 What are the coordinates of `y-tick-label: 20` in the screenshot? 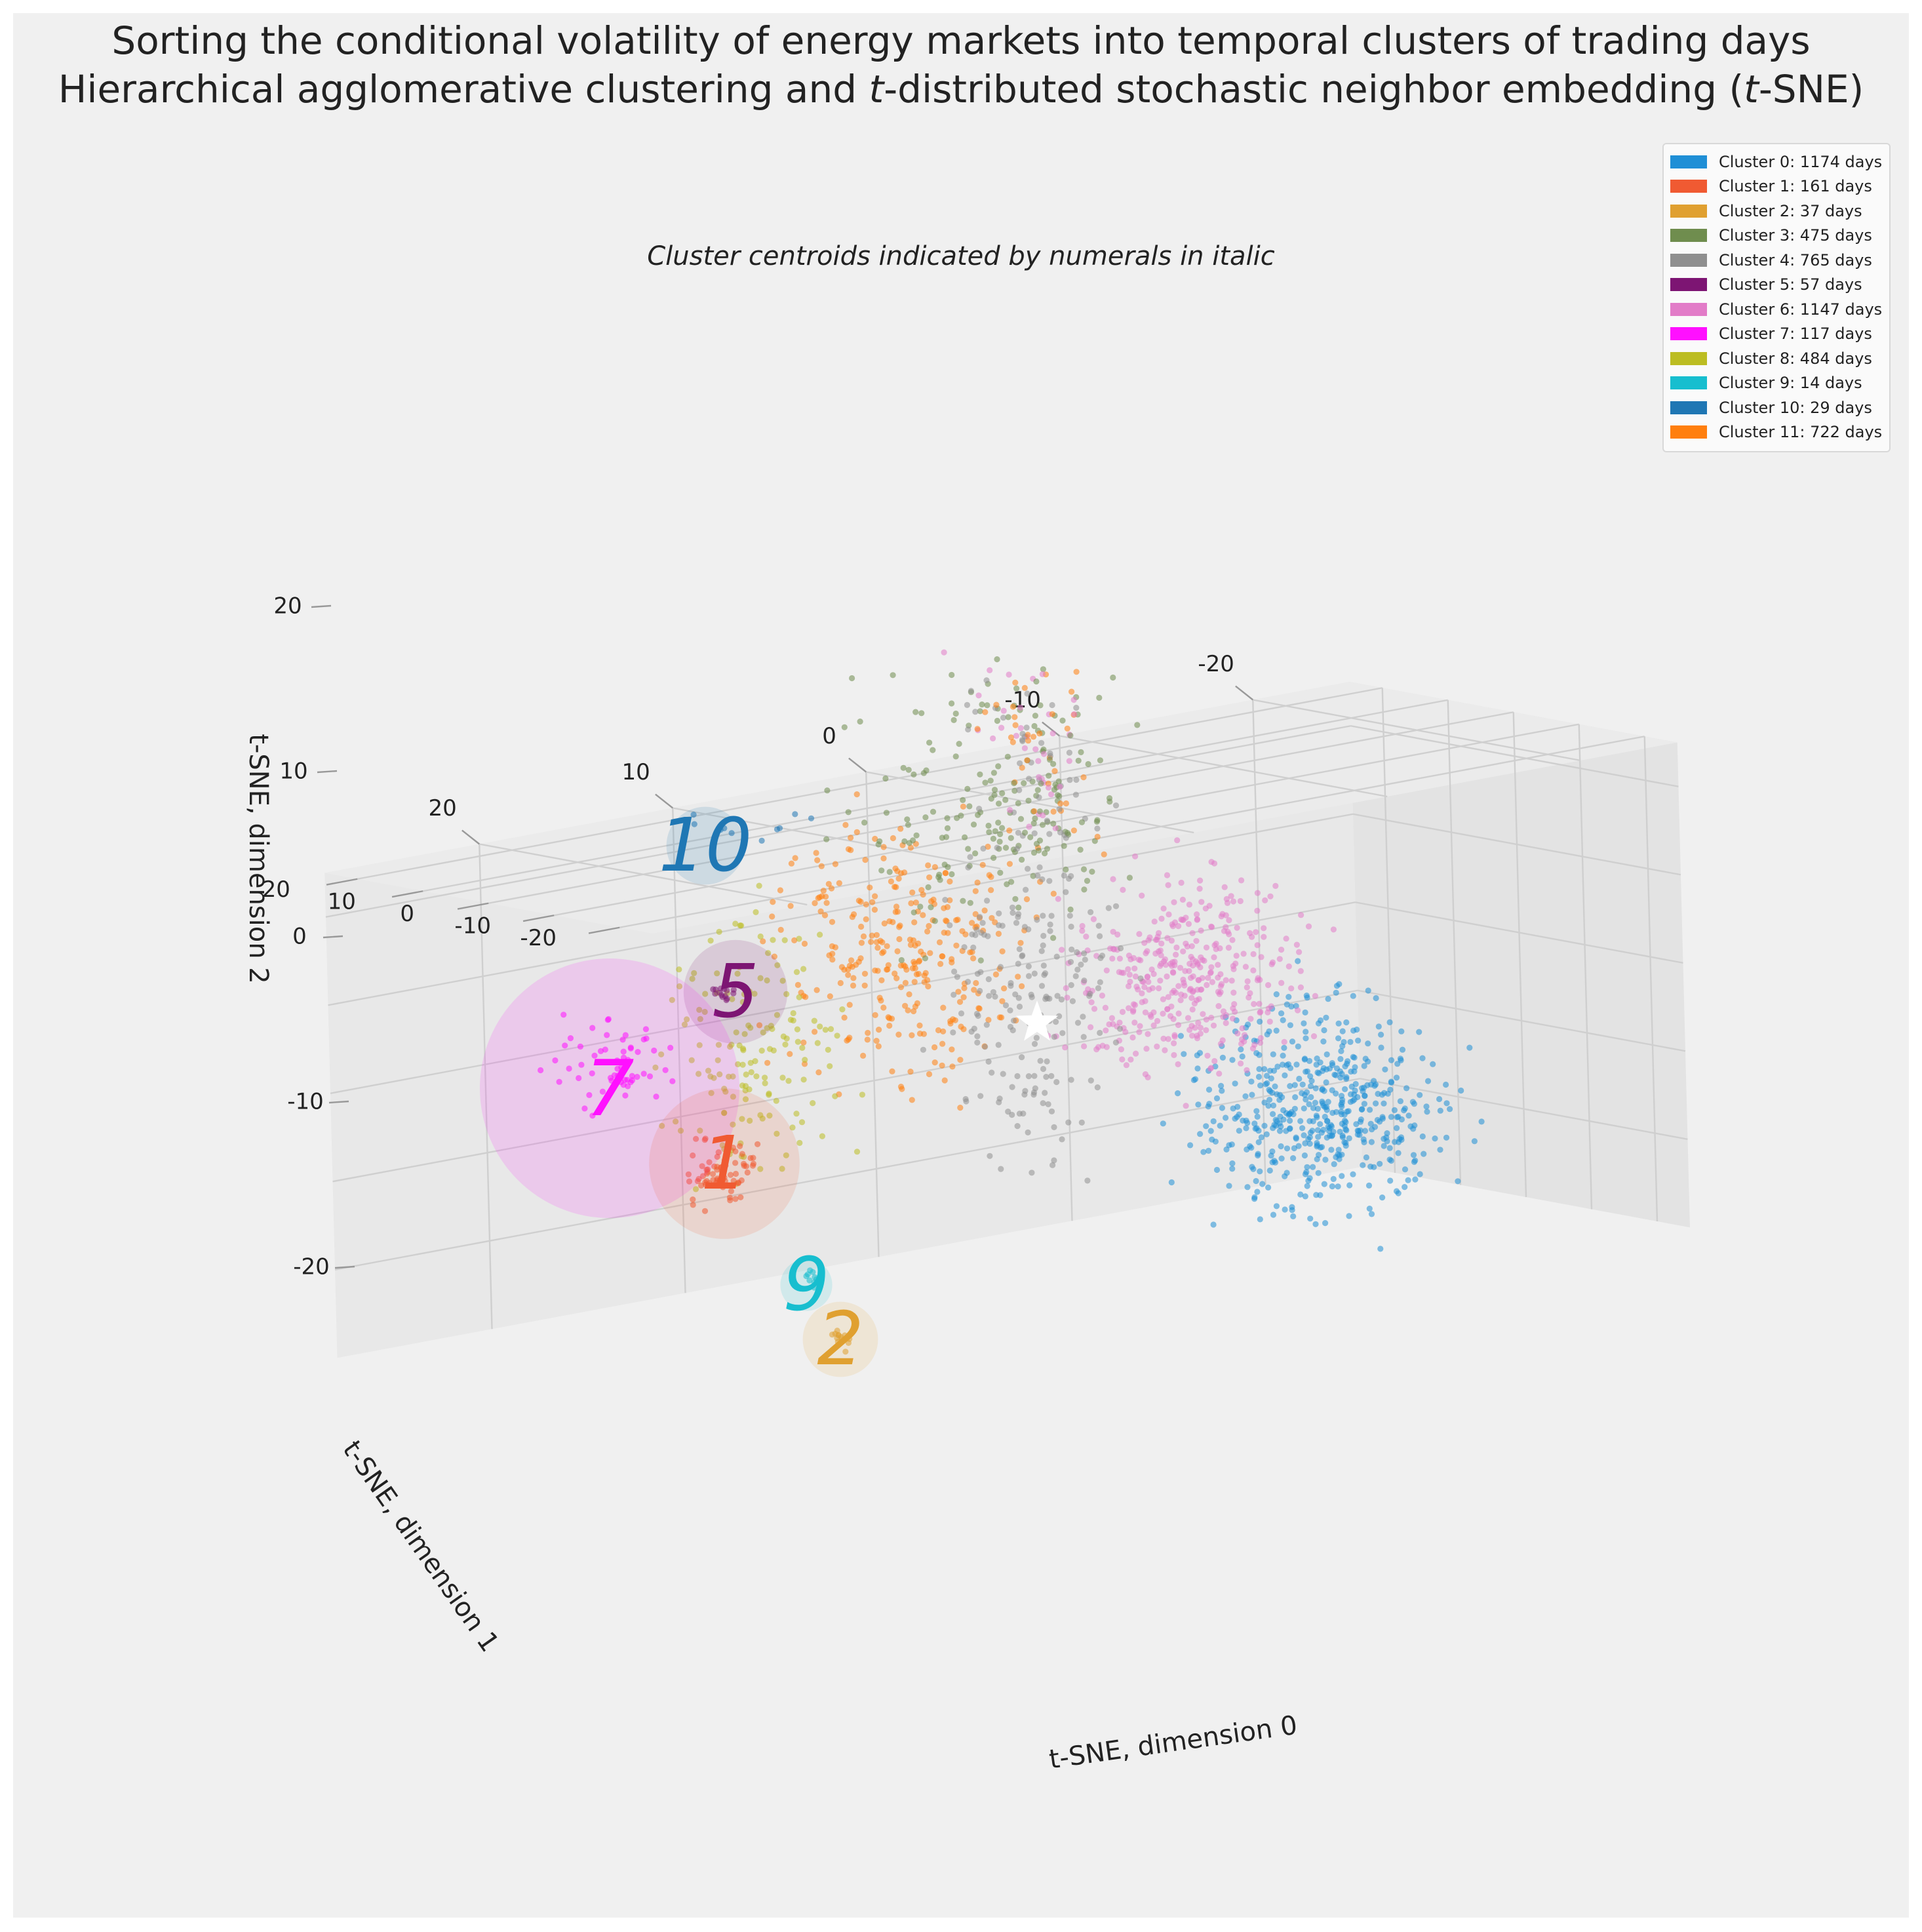 It's located at (276, 890).